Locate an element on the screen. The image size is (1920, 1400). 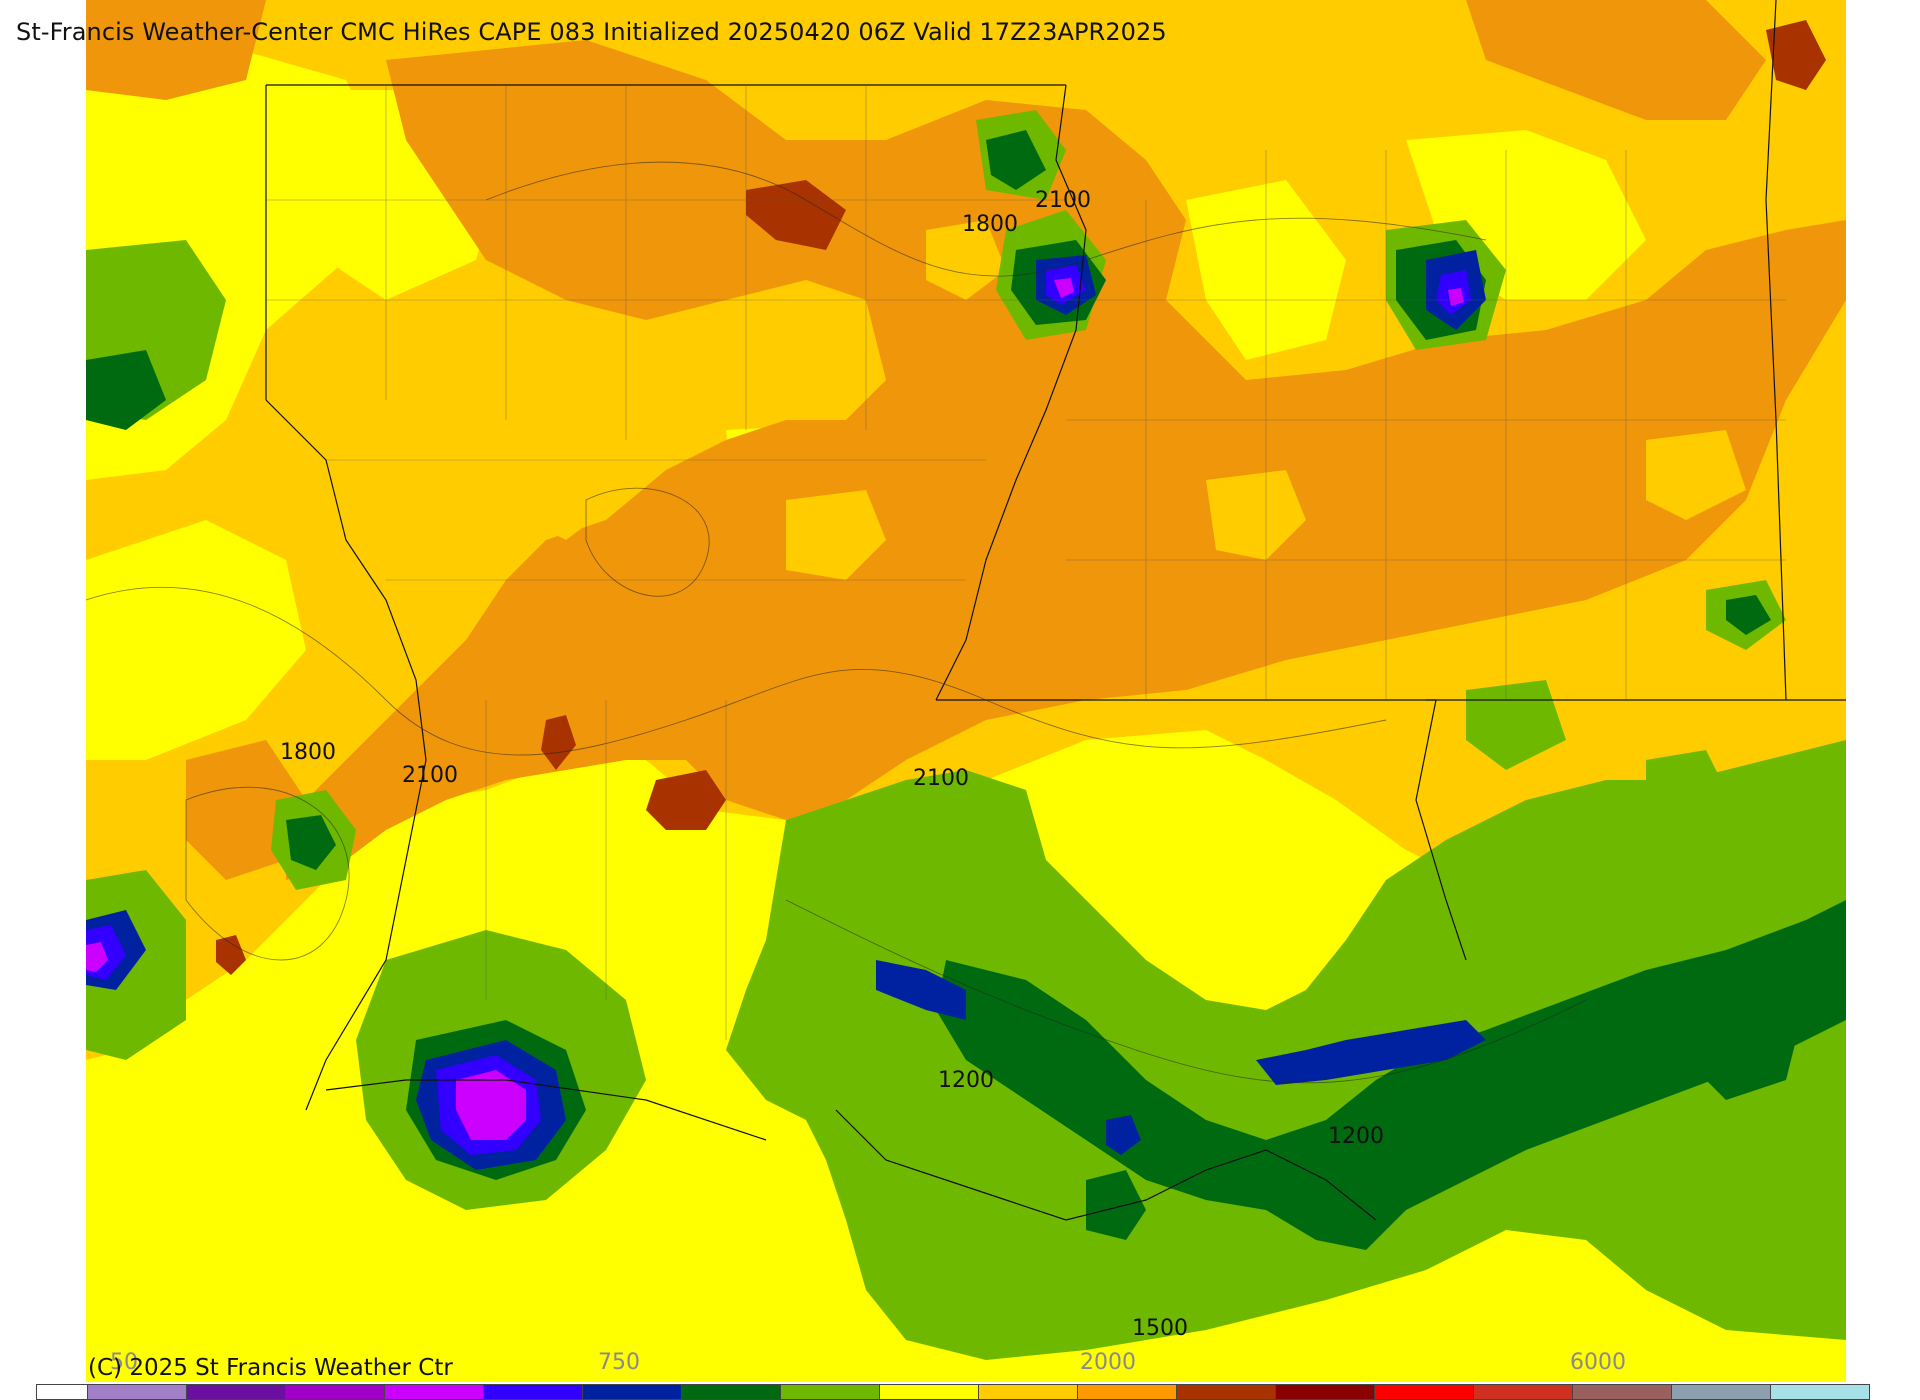
colorbar is located at coordinates (953, 1392).